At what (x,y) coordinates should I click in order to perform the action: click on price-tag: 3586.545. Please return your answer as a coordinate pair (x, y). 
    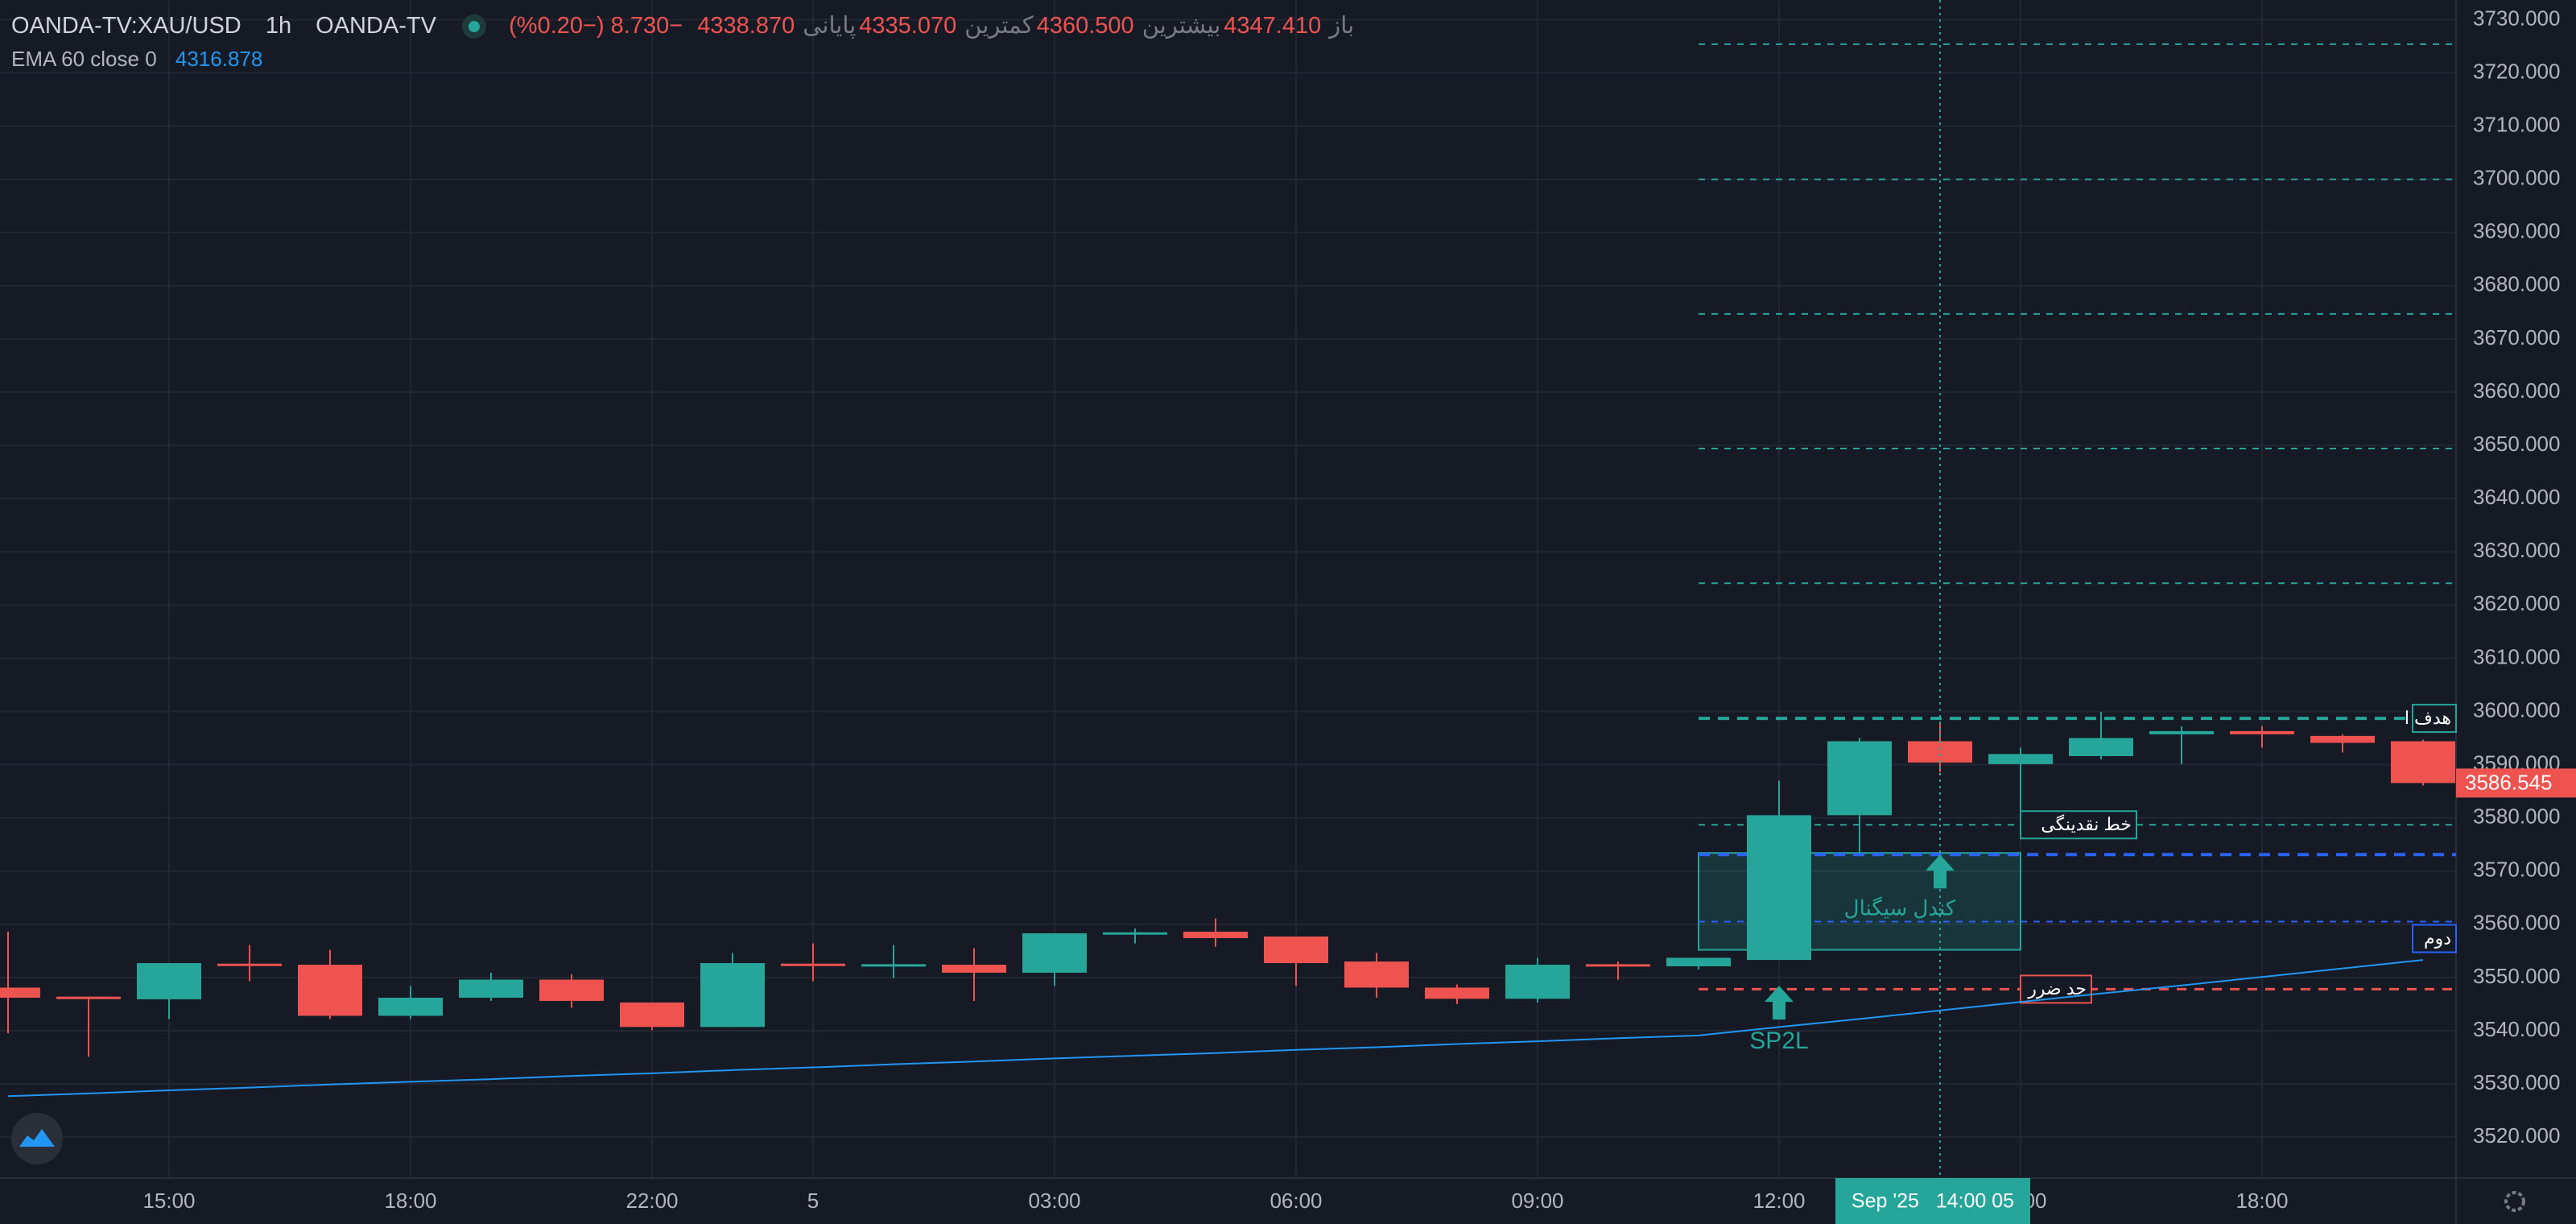
    Looking at the image, I should click on (2508, 782).